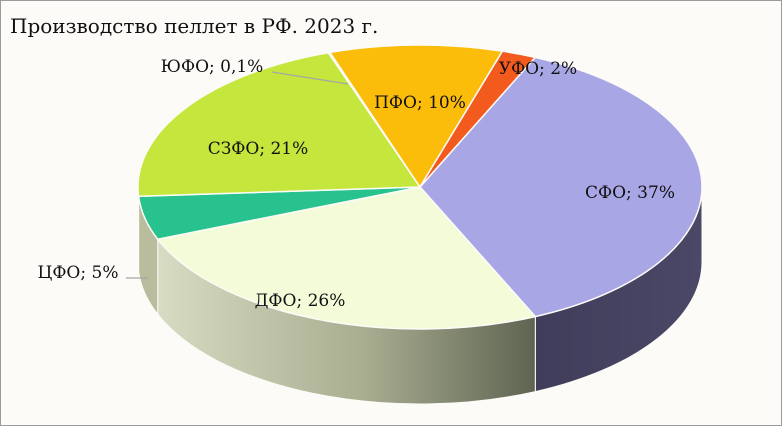 This screenshot has height=426, width=782. What do you see at coordinates (212, 67) in the screenshot?
I see `data-label-4: ЮФО; 0,1%` at bounding box center [212, 67].